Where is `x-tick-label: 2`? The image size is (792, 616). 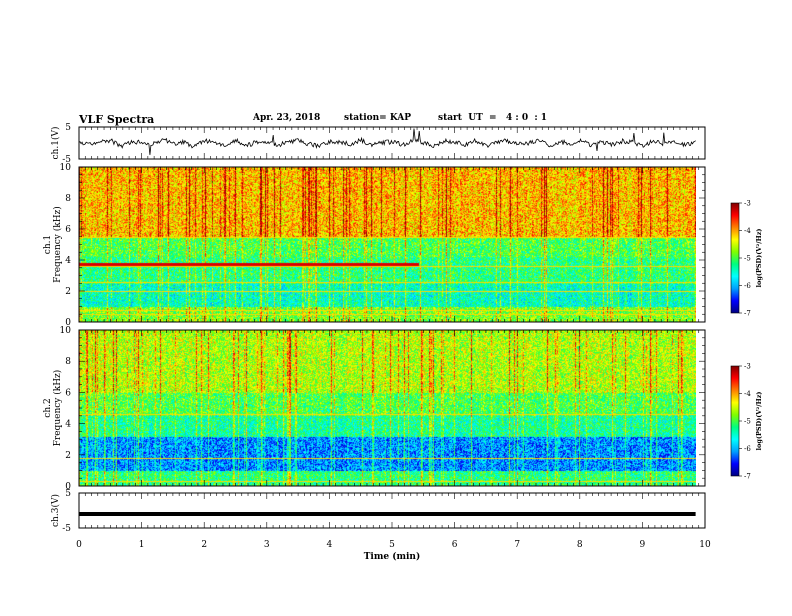
x-tick-label: 2 is located at coordinates (204, 545).